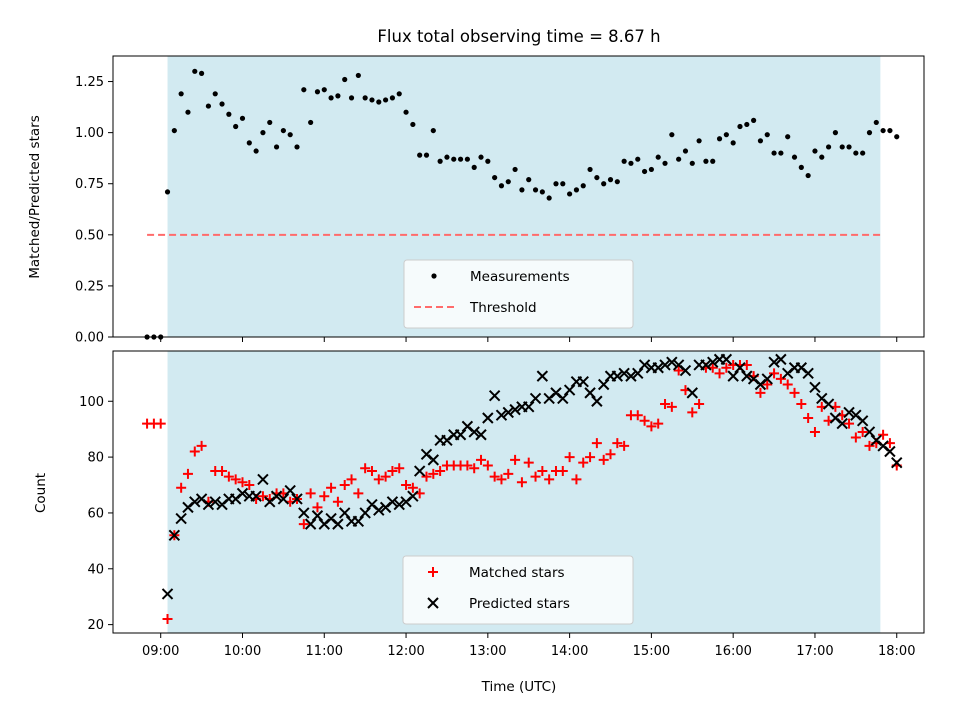 The image size is (960, 720). I want to click on x-tick-label-9: 18:00, so click(896, 651).